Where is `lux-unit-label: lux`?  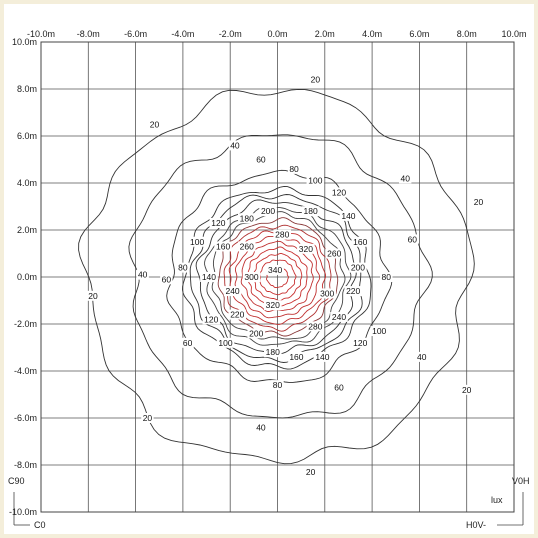 lux-unit-label: lux is located at coordinates (497, 500).